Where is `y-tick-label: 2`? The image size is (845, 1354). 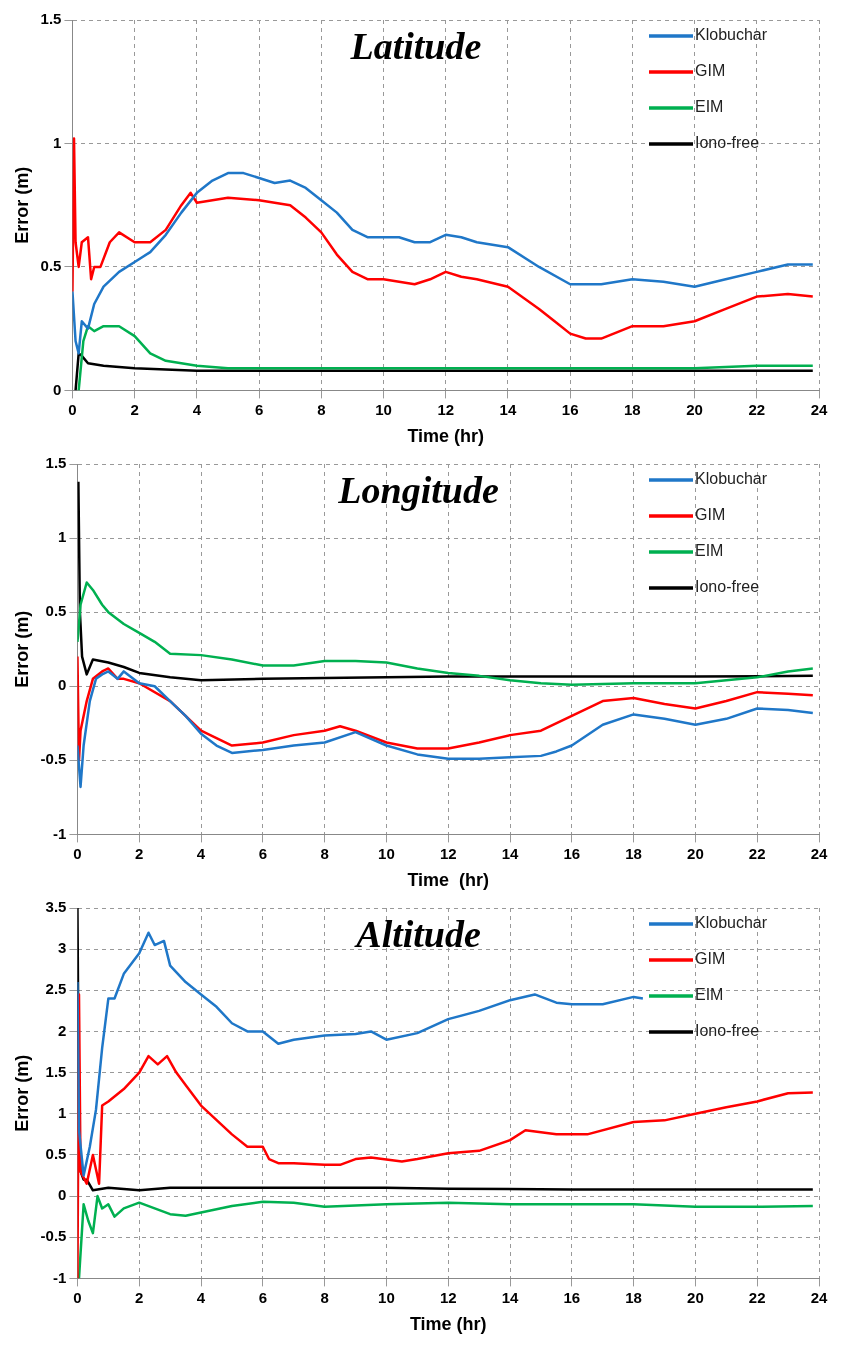 y-tick-label: 2 is located at coordinates (62, 1030).